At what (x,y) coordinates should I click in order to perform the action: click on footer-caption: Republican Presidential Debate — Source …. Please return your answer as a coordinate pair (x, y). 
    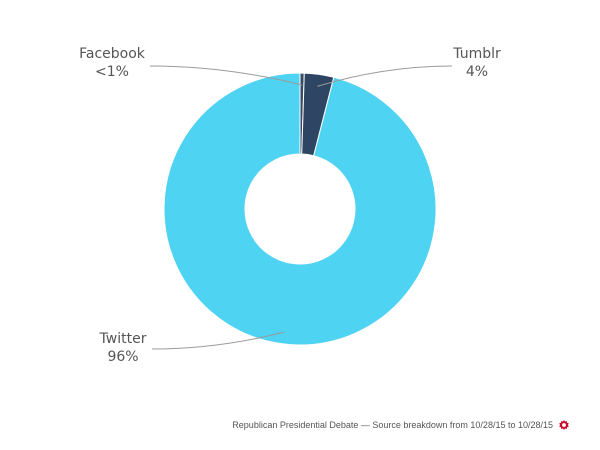
    Looking at the image, I should click on (392, 425).